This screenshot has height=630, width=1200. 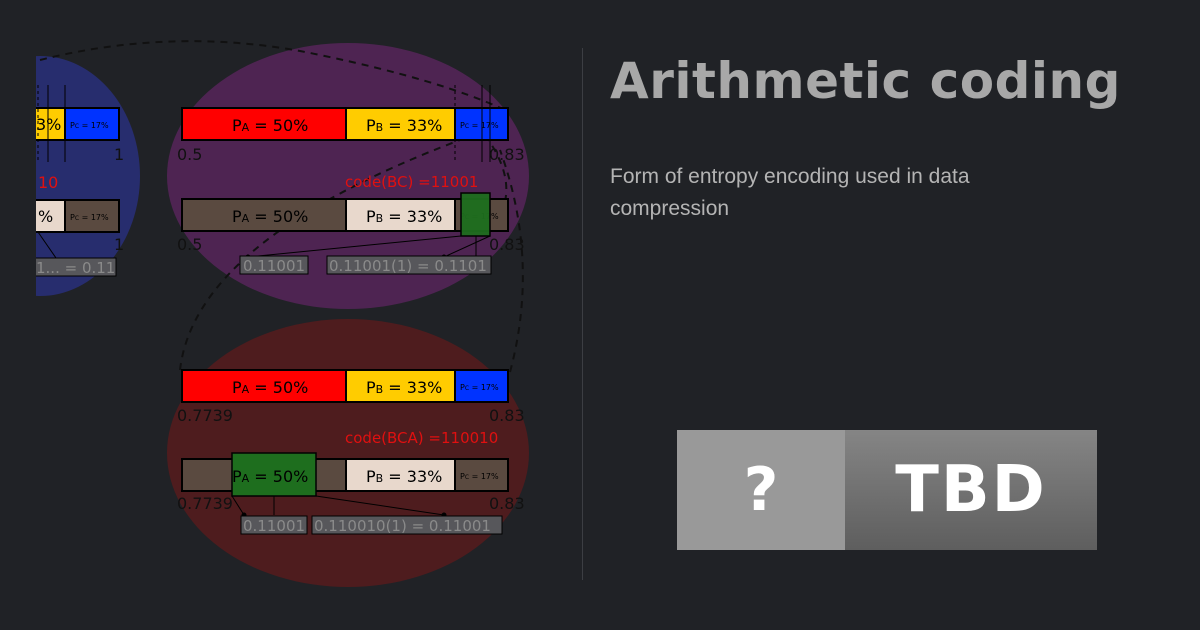 What do you see at coordinates (270, 387) in the screenshot?
I see `mb-bar1-a-text: PA = 50%` at bounding box center [270, 387].